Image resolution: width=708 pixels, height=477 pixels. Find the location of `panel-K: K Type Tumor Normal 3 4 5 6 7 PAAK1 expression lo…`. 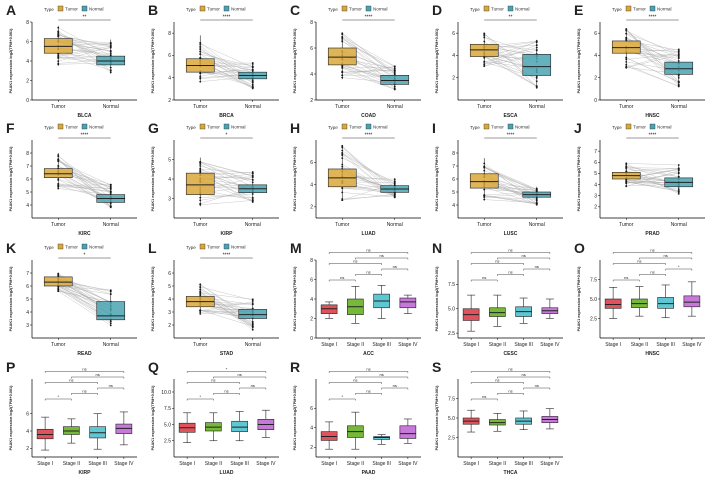

panel-K: K Type Tumor Normal 3 4 5 6 7 PAAK1 expression lo… is located at coordinates (71, 298).